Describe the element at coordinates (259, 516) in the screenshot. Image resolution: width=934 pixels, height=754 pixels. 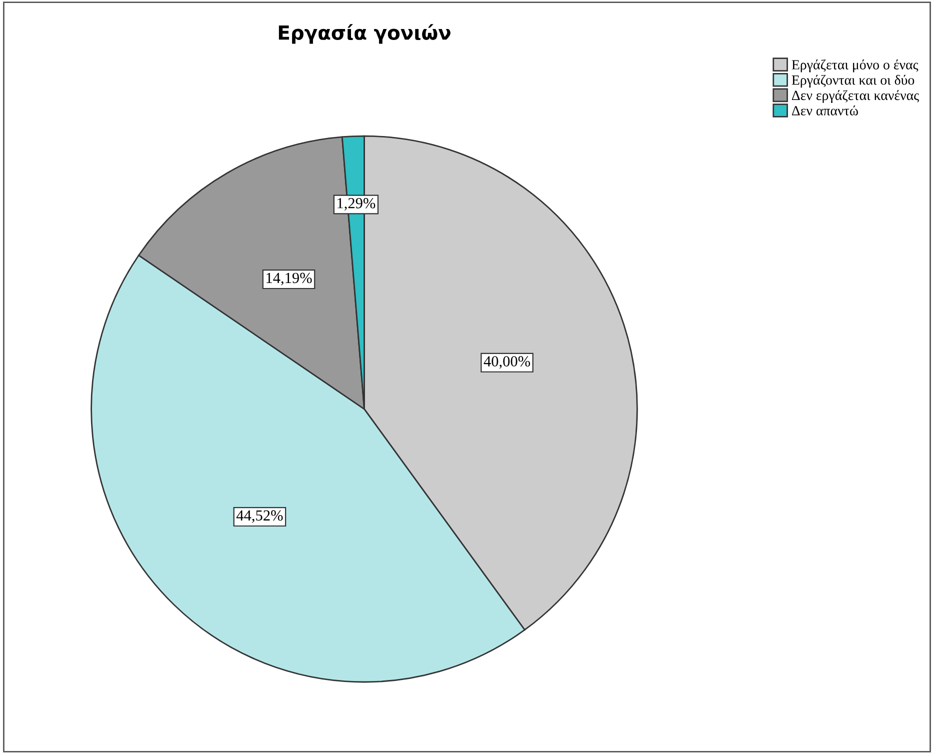
I see `data-label: 44,52%` at that location.